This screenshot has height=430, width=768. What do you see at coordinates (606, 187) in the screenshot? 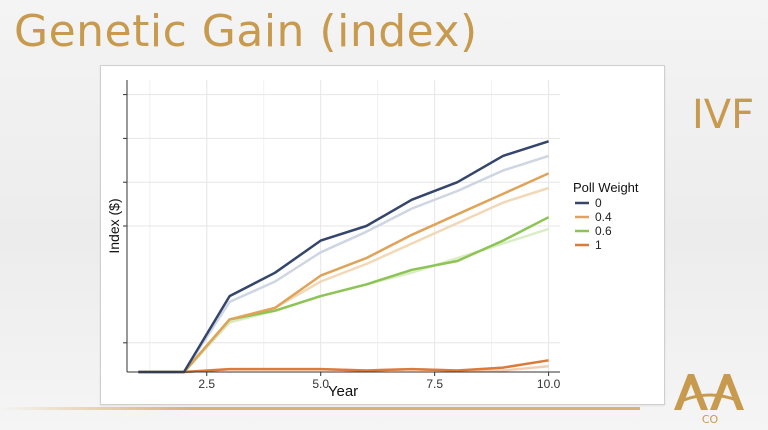
I see `legend-title: Poll Weight` at bounding box center [606, 187].